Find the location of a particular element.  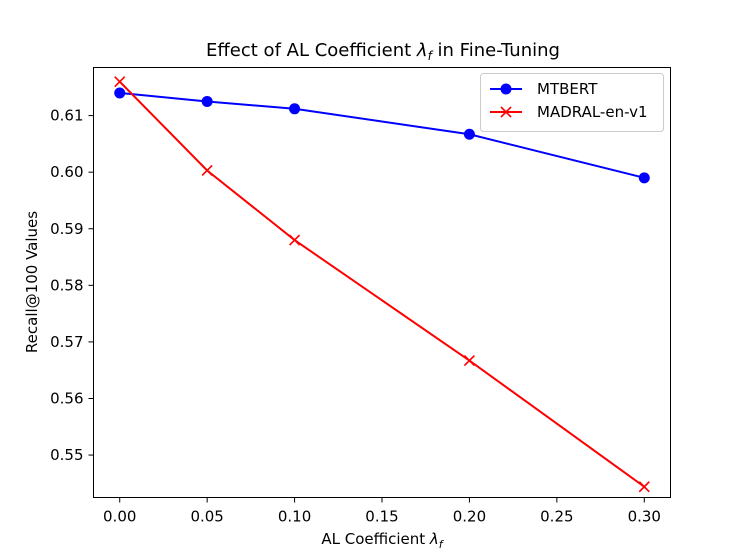

x-tick-label: 0.10 is located at coordinates (294, 517).